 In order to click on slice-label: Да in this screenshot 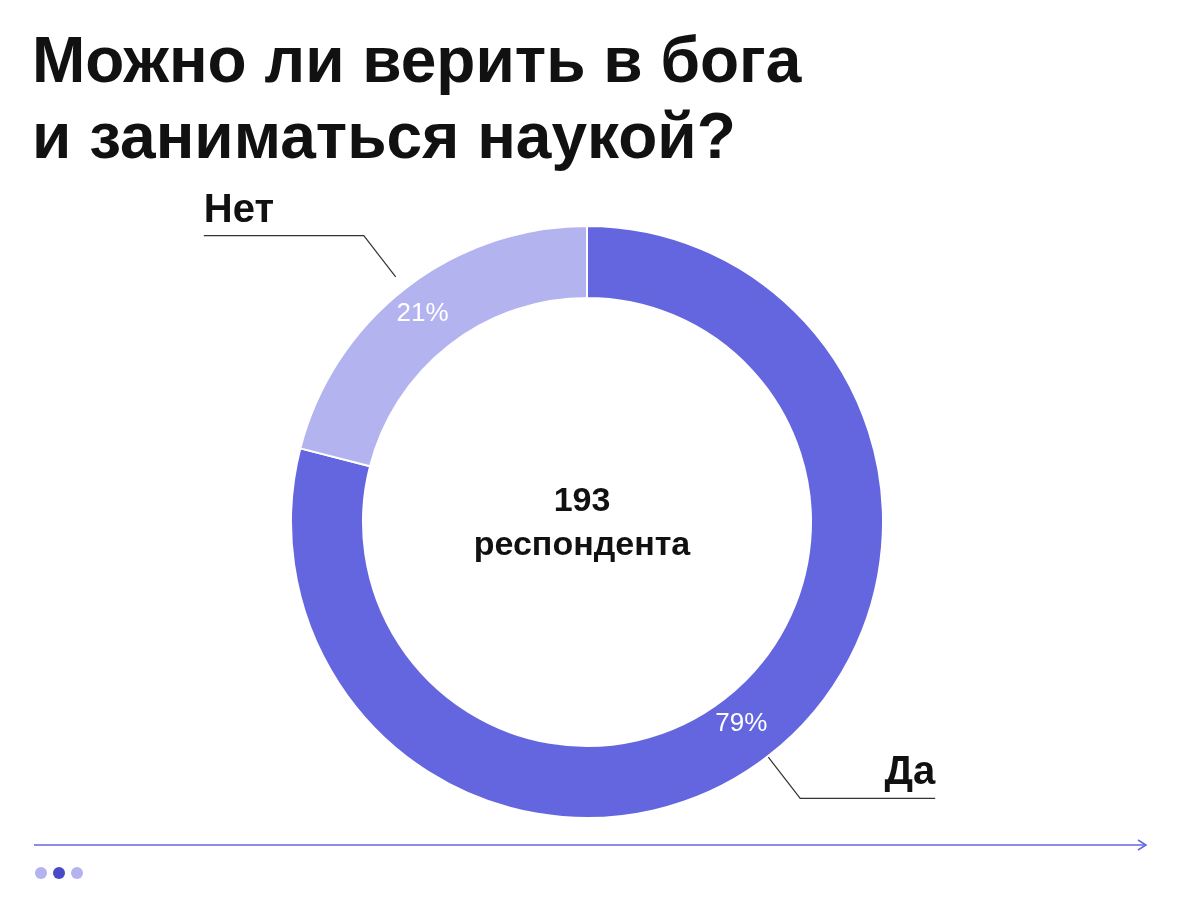, I will do `click(910, 770)`.